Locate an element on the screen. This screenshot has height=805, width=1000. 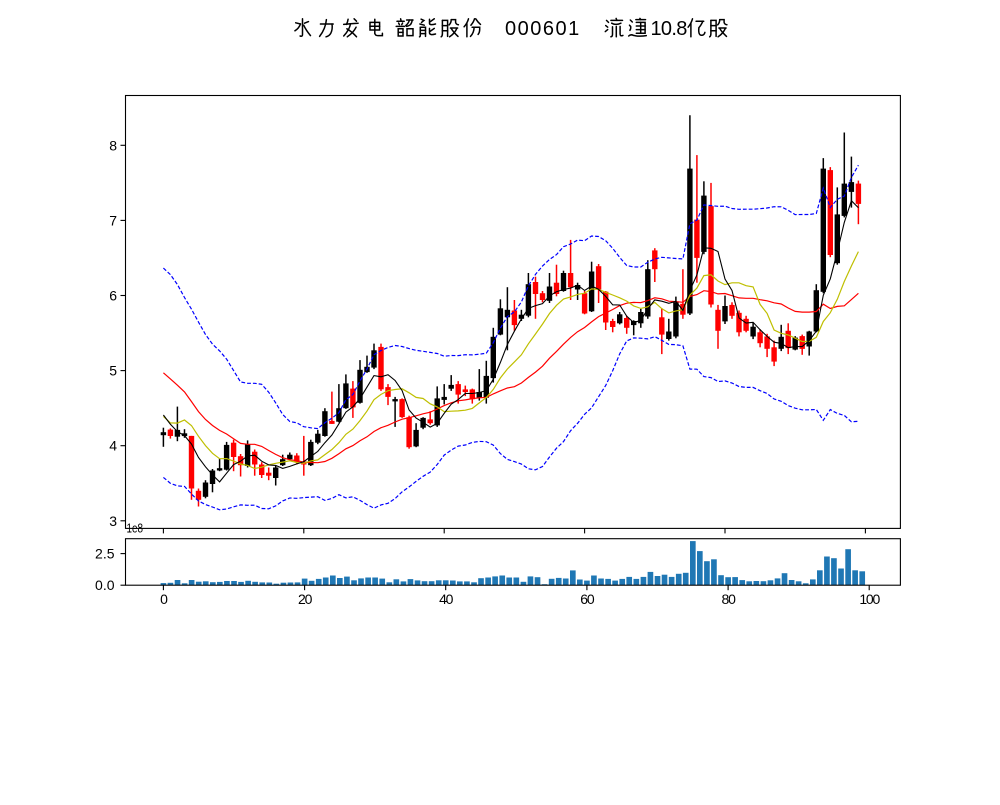
svg-text: 10.8 is located at coordinates (669, 29).